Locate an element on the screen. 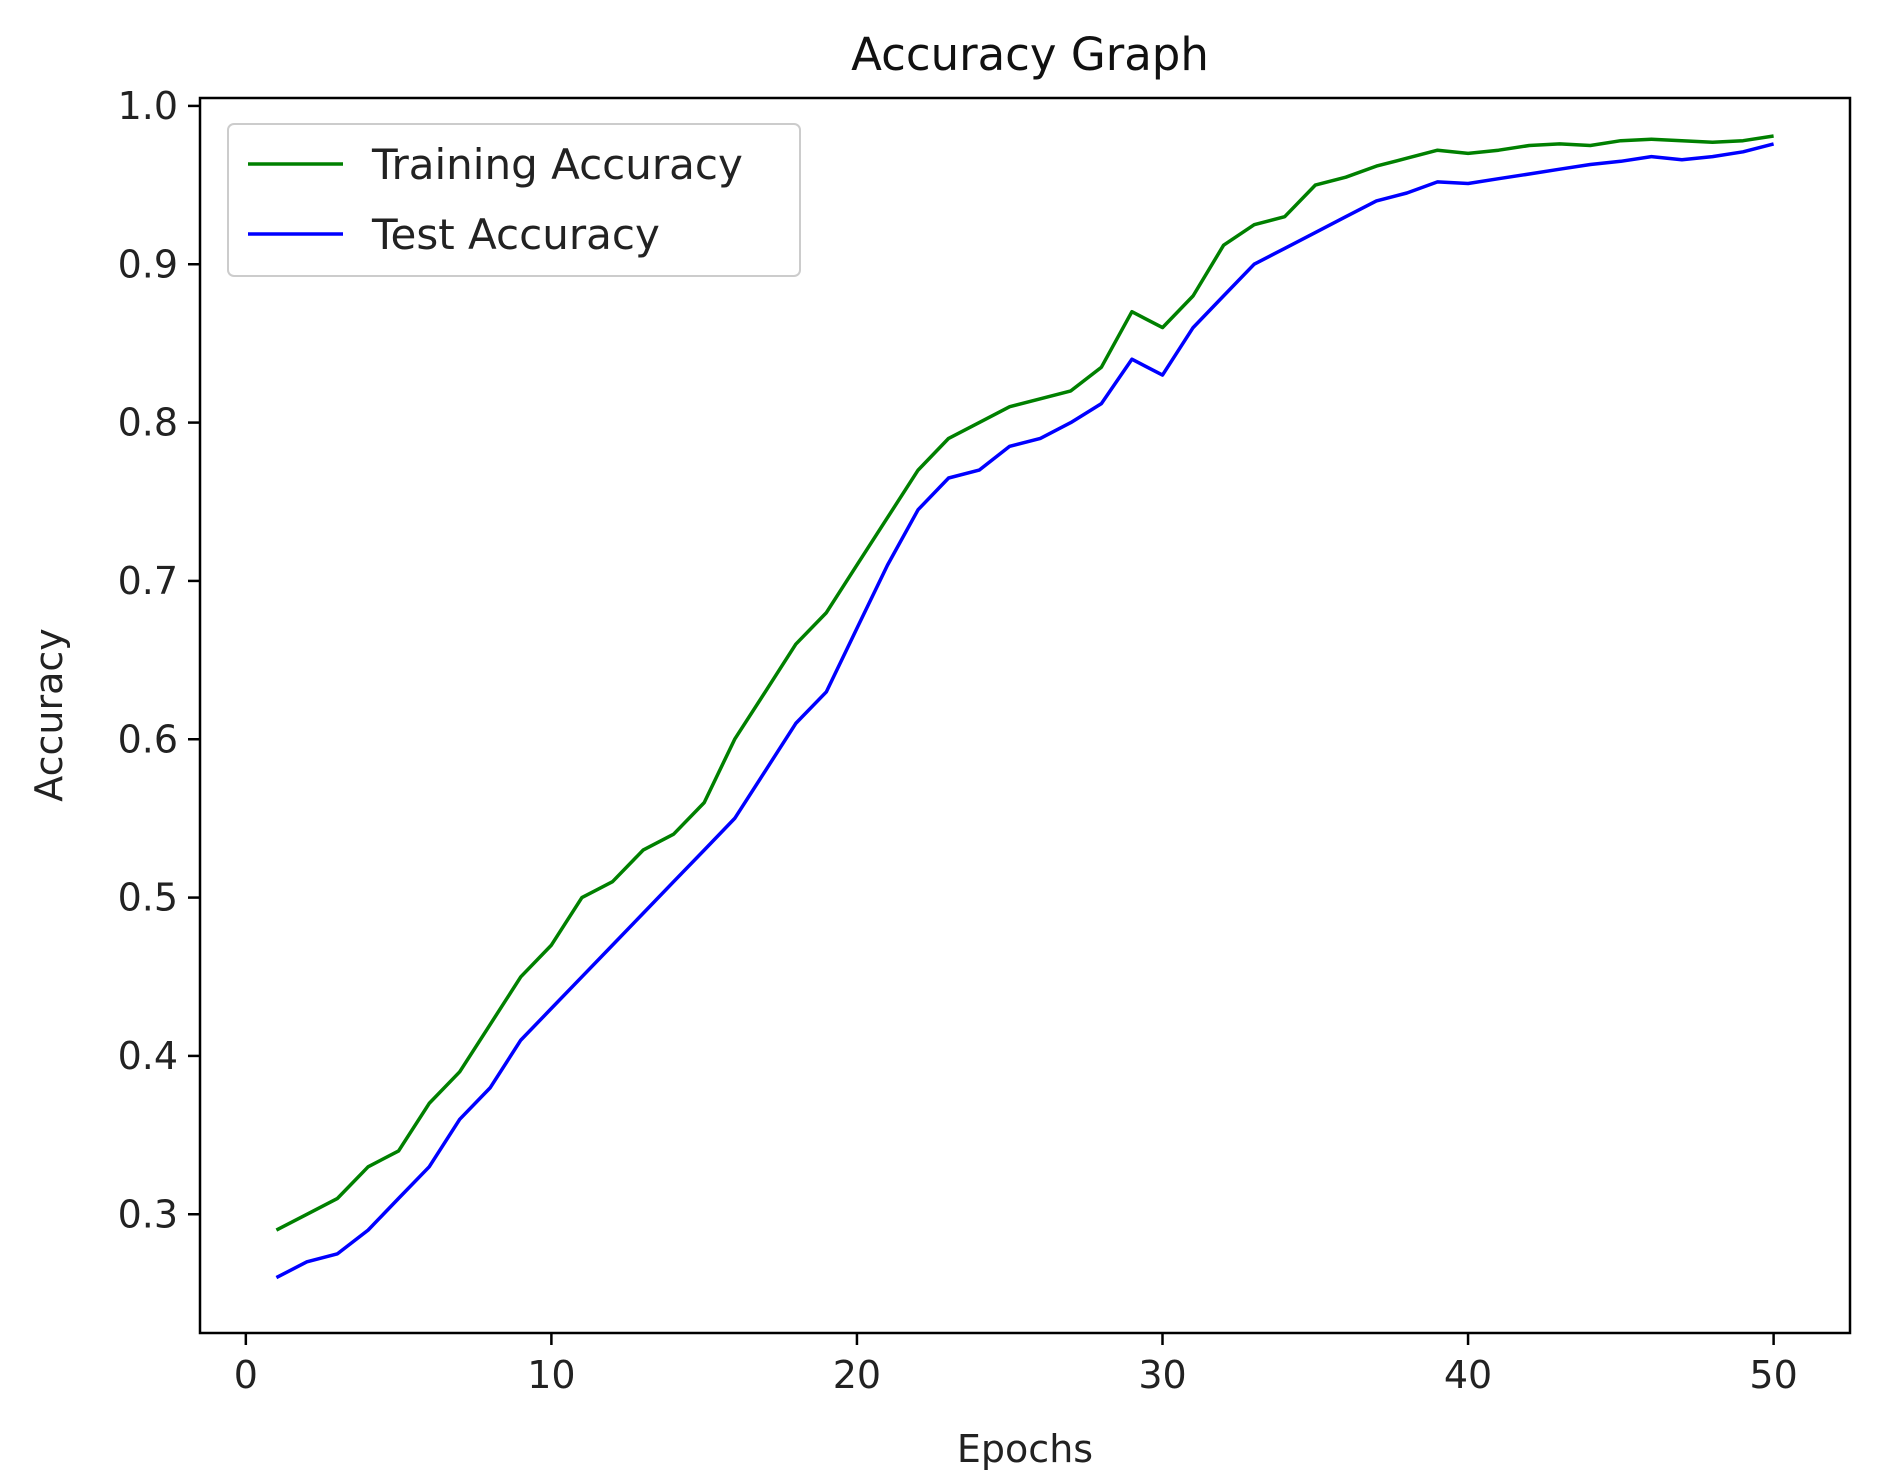  legend-label-training-accuracy: Training Accuracy is located at coordinates (557, 164).